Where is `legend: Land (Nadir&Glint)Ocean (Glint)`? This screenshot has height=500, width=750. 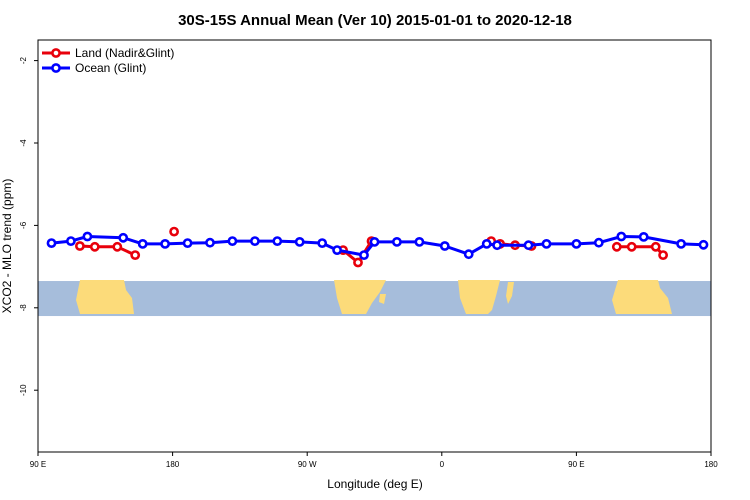
legend: Land (Nadir&Glint)Ocean (Glint) is located at coordinates (108, 60).